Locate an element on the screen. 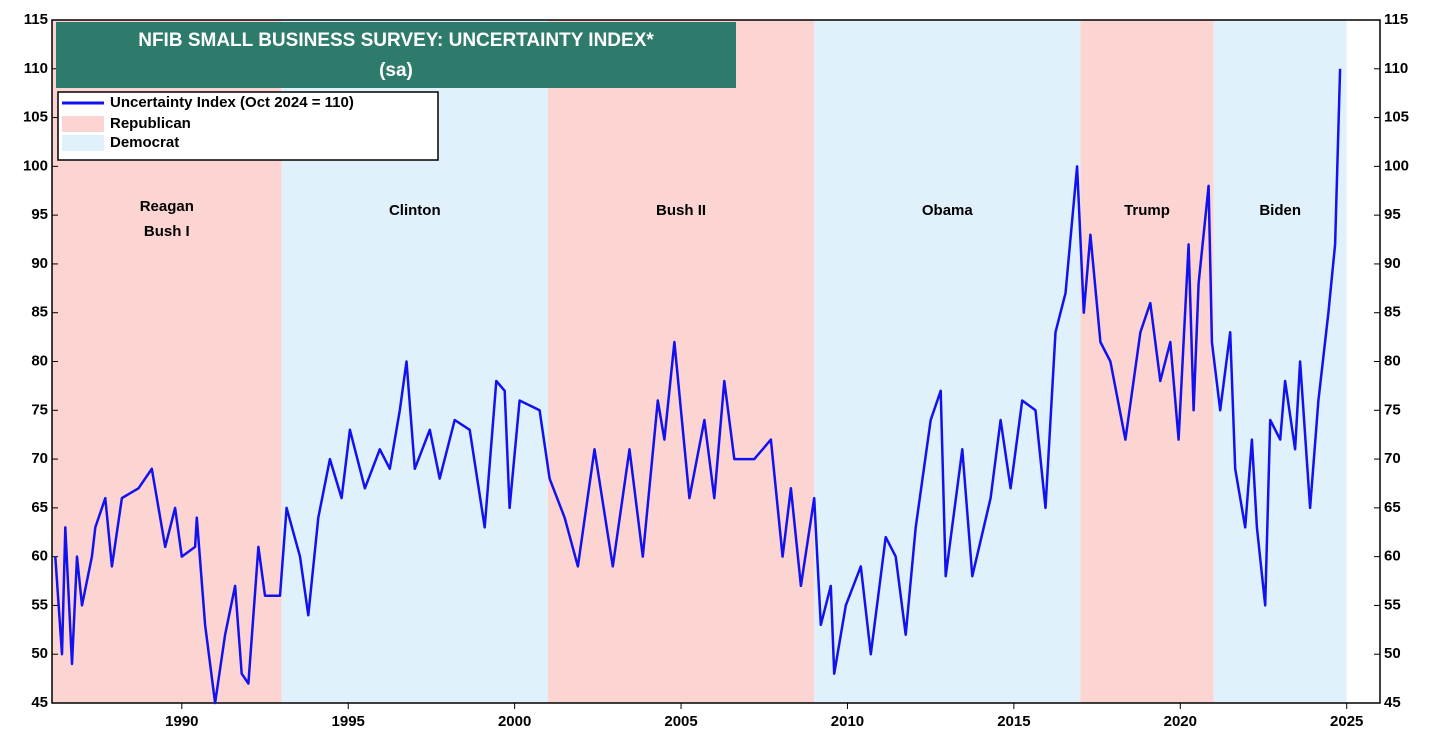 This screenshot has height=735, width=1442. y2-tick-label: 50 is located at coordinates (1392, 653).